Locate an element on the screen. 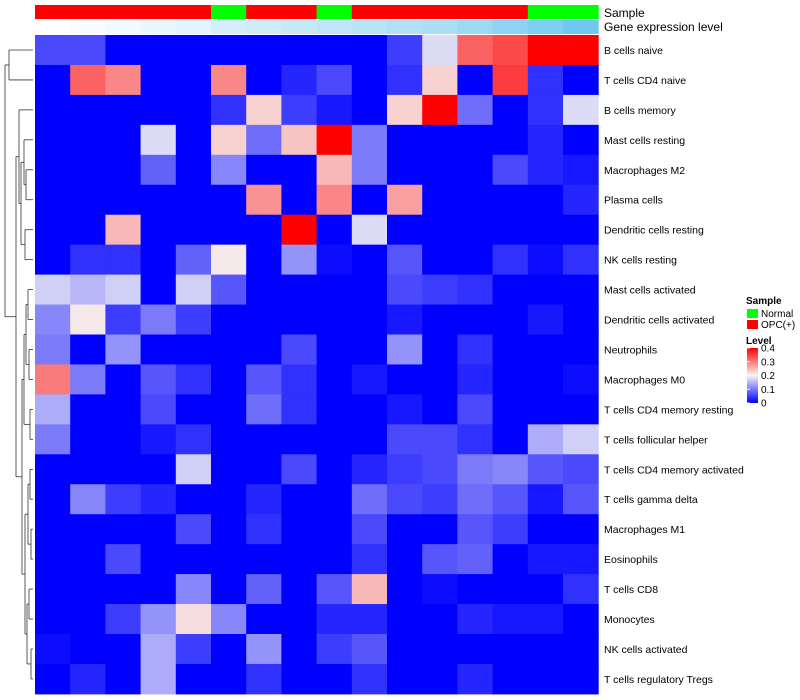 The width and height of the screenshot is (800, 700). legend-tick-label: 0.2 is located at coordinates (768, 376).